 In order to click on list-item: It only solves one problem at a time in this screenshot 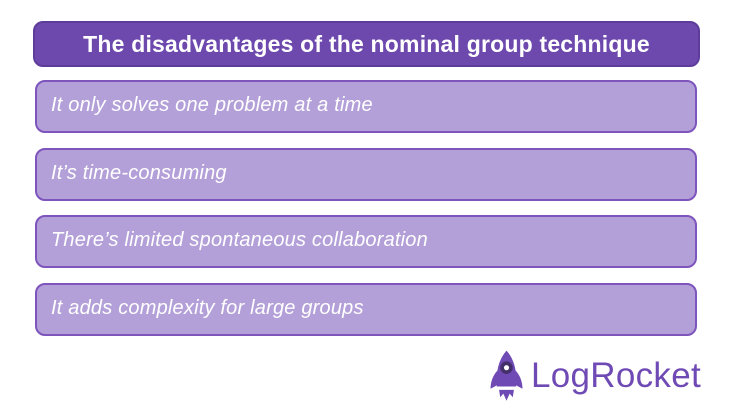, I will do `click(366, 106)`.